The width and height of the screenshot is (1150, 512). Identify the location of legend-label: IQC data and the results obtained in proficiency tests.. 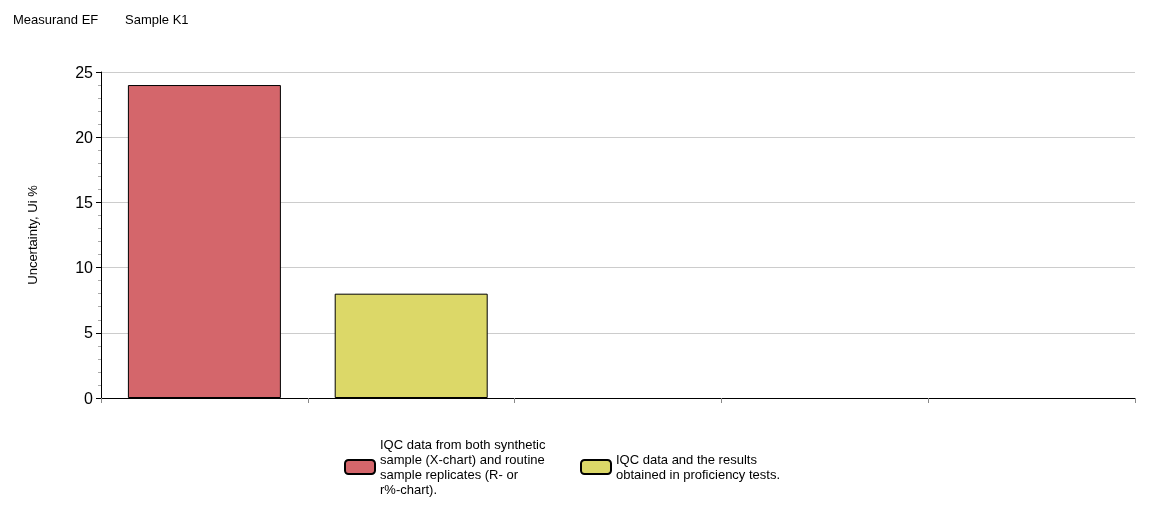
(698, 467).